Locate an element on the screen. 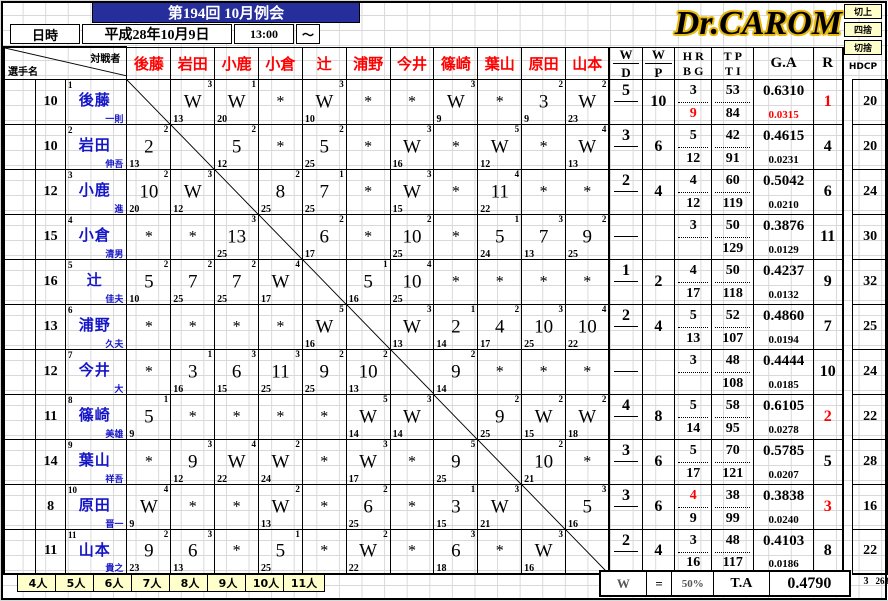  time-value: 13:00 is located at coordinates (264, 34).